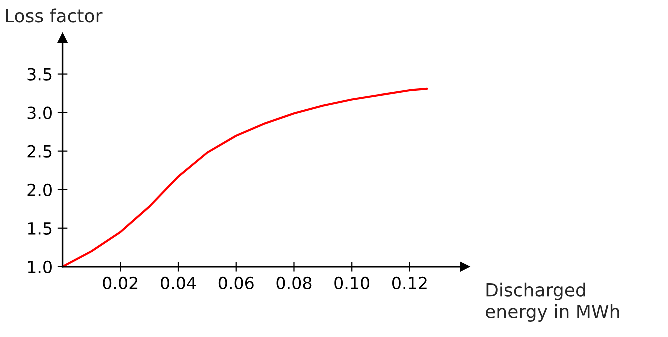 The width and height of the screenshot is (668, 337). What do you see at coordinates (40, 228) in the screenshot?
I see `y-tick-label: 1.5` at bounding box center [40, 228].